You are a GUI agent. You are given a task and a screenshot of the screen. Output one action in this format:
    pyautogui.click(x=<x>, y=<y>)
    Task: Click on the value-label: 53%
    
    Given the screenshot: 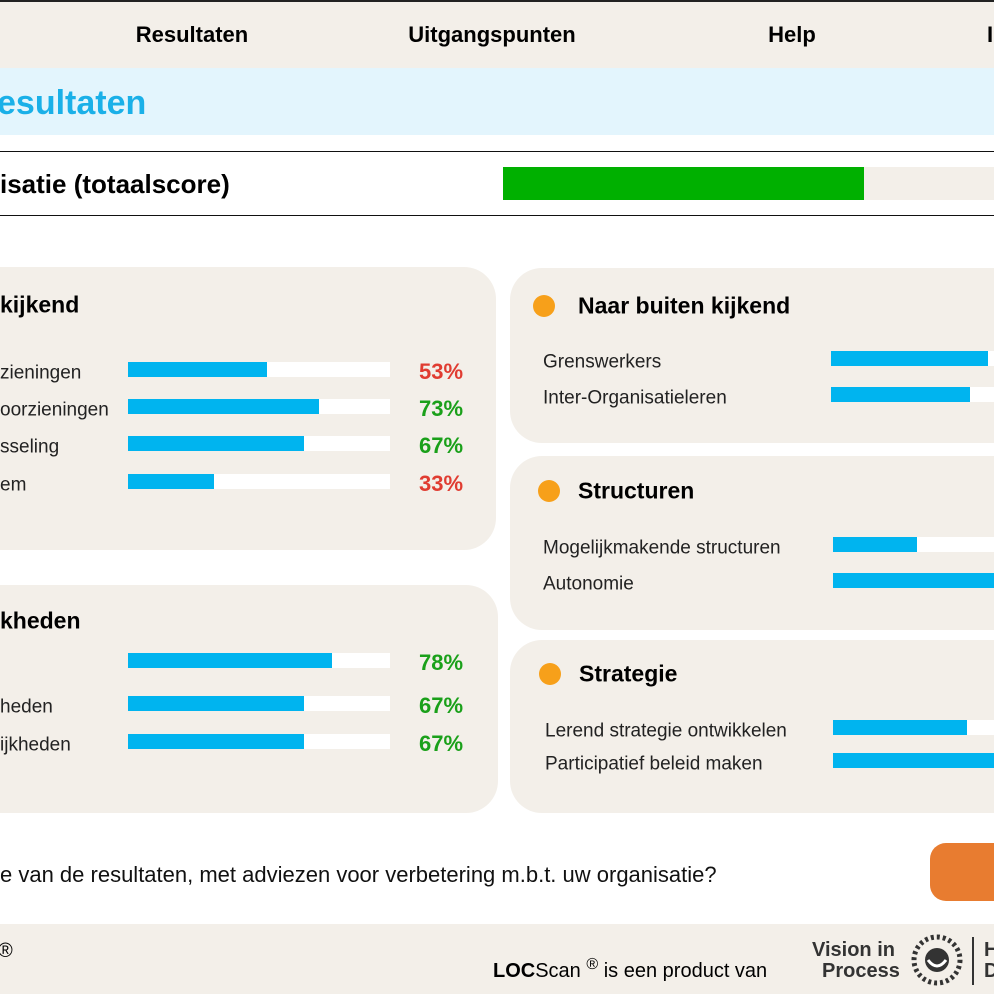 What is the action you would take?
    pyautogui.click(x=441, y=371)
    